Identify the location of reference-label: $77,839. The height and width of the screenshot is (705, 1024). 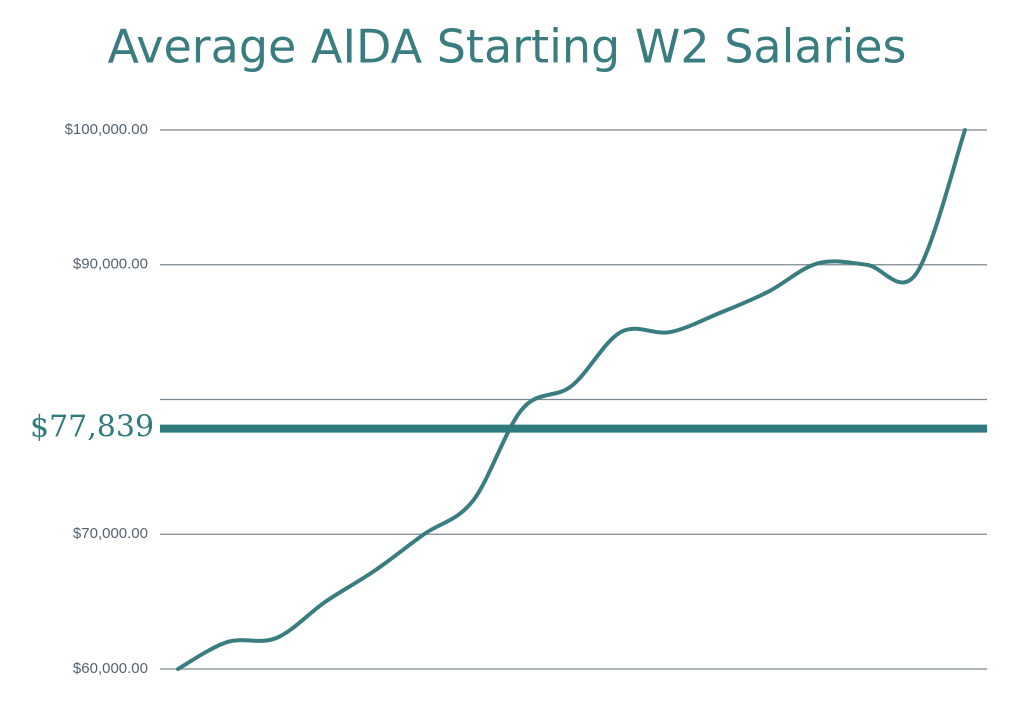
(92, 427).